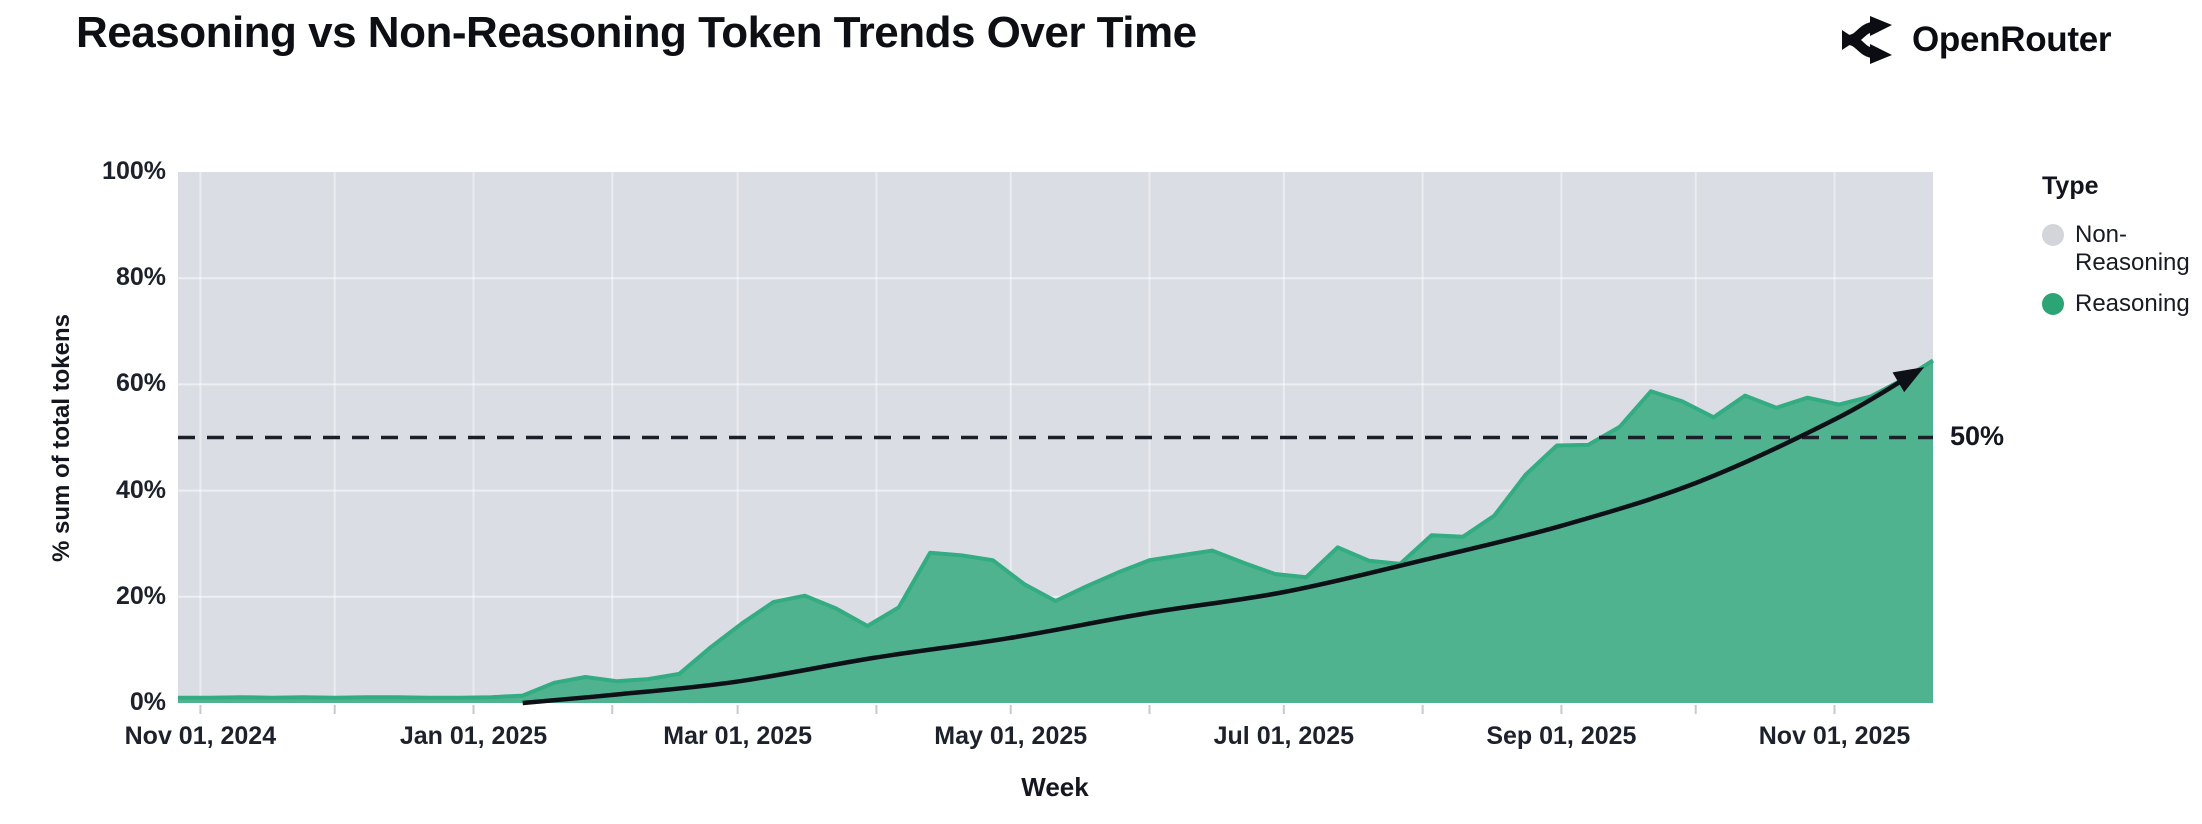  I want to click on reference-line-label: 50%, so click(1977, 435).